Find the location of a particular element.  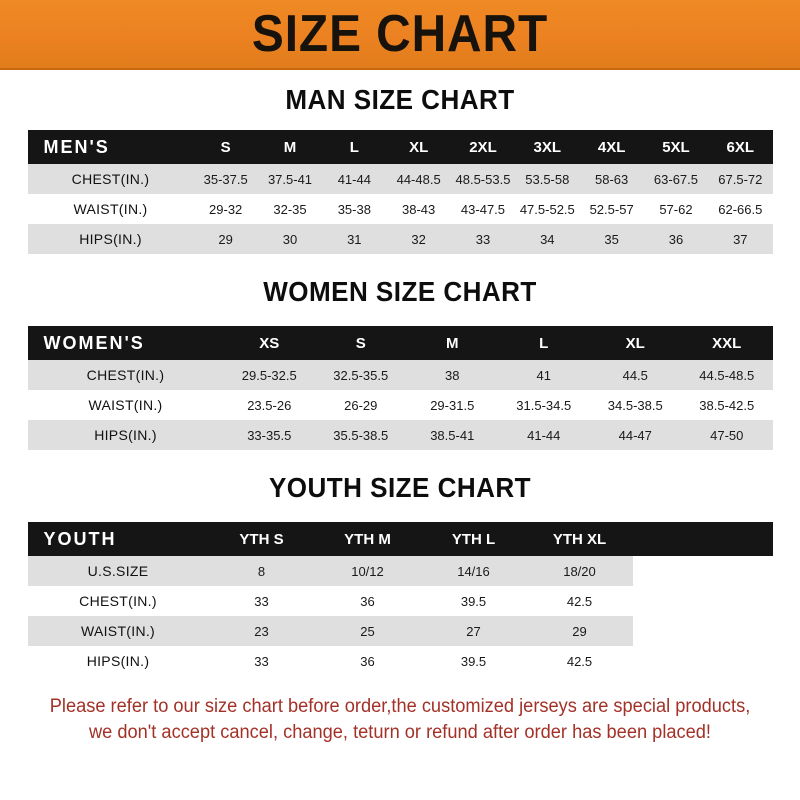

men-waist-2xl: 43-47.5 is located at coordinates (483, 209).